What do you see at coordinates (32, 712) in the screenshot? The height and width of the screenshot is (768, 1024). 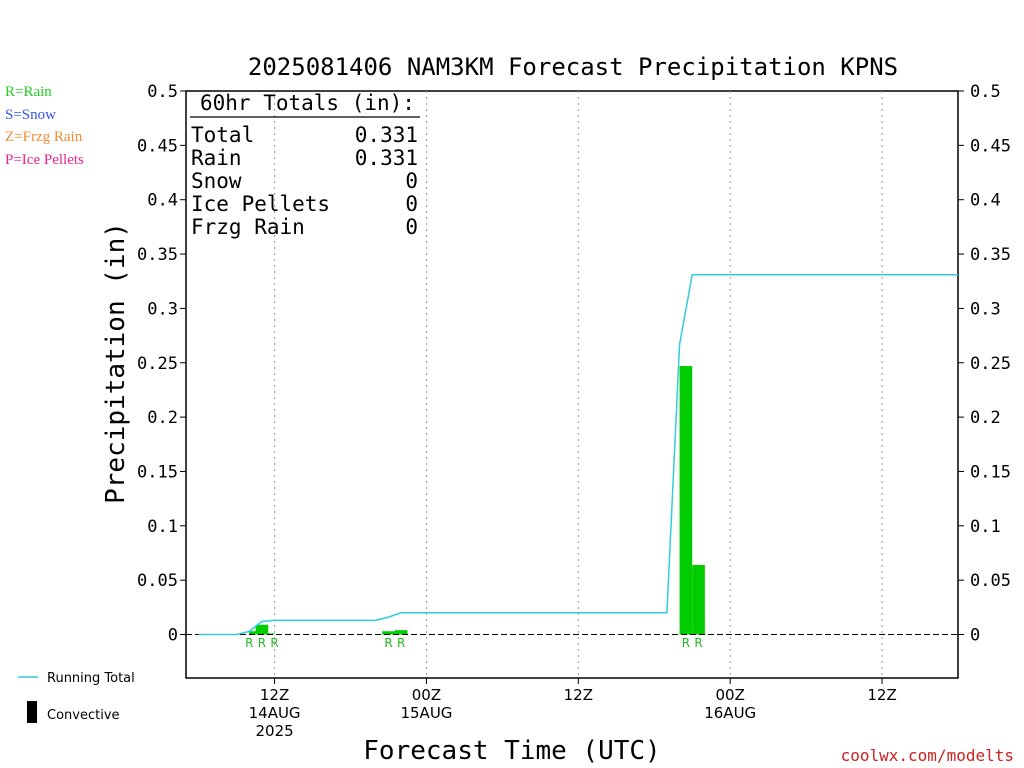 I see `convective-legend-swatch` at bounding box center [32, 712].